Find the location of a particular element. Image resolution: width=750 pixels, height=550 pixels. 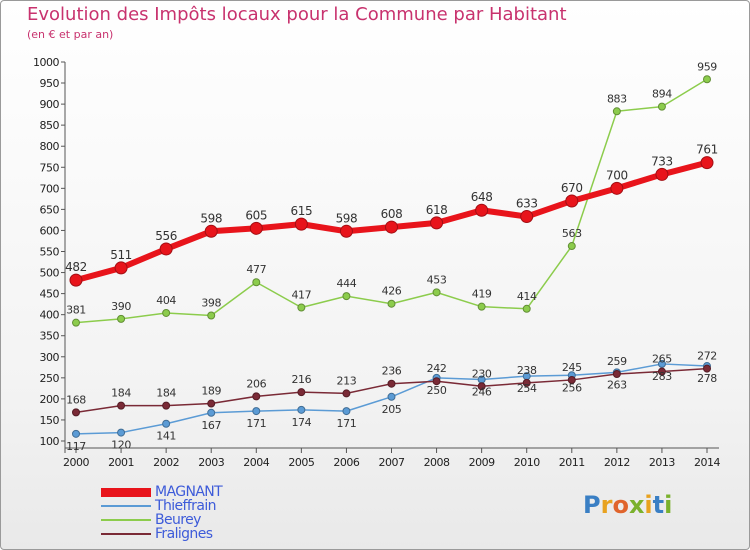

data-label-magnant: 598 is located at coordinates (211, 218).